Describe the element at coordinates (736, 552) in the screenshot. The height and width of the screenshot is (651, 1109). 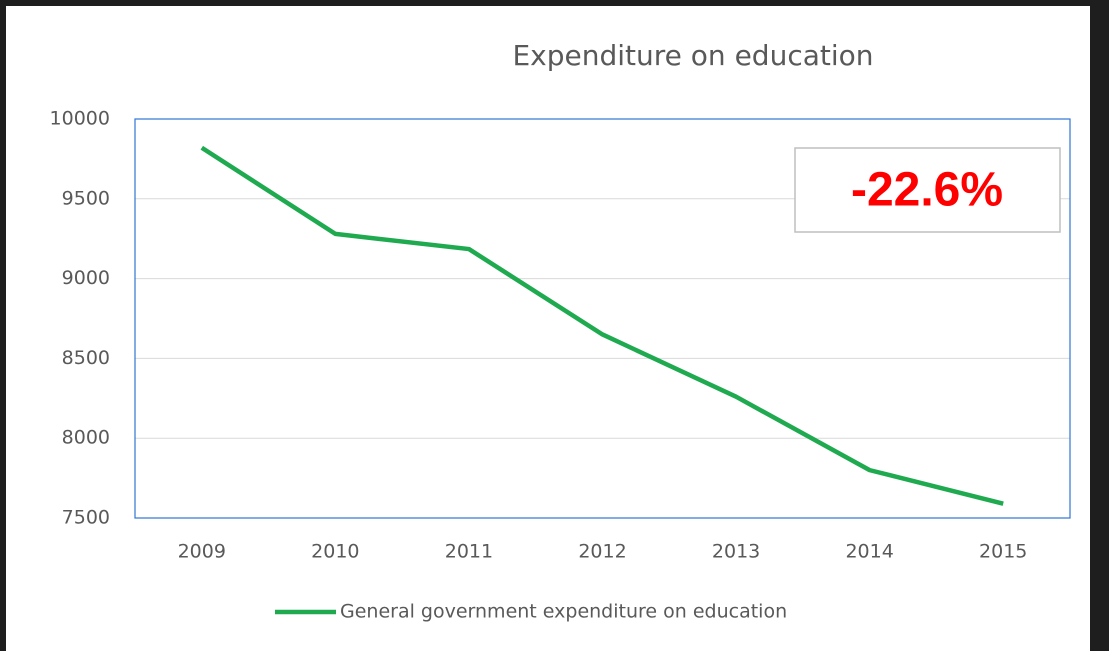
I see `x-tick-label: 2013` at that location.